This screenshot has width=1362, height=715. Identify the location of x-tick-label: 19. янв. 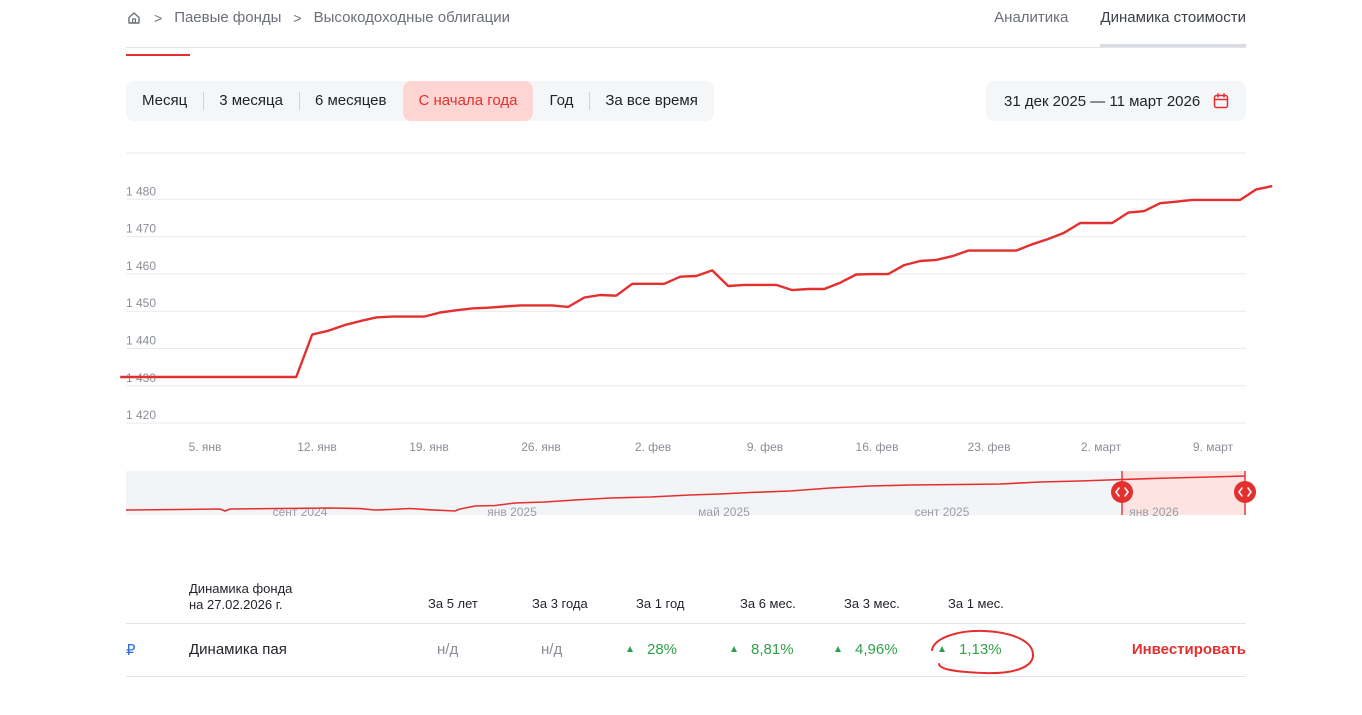
(429, 447).